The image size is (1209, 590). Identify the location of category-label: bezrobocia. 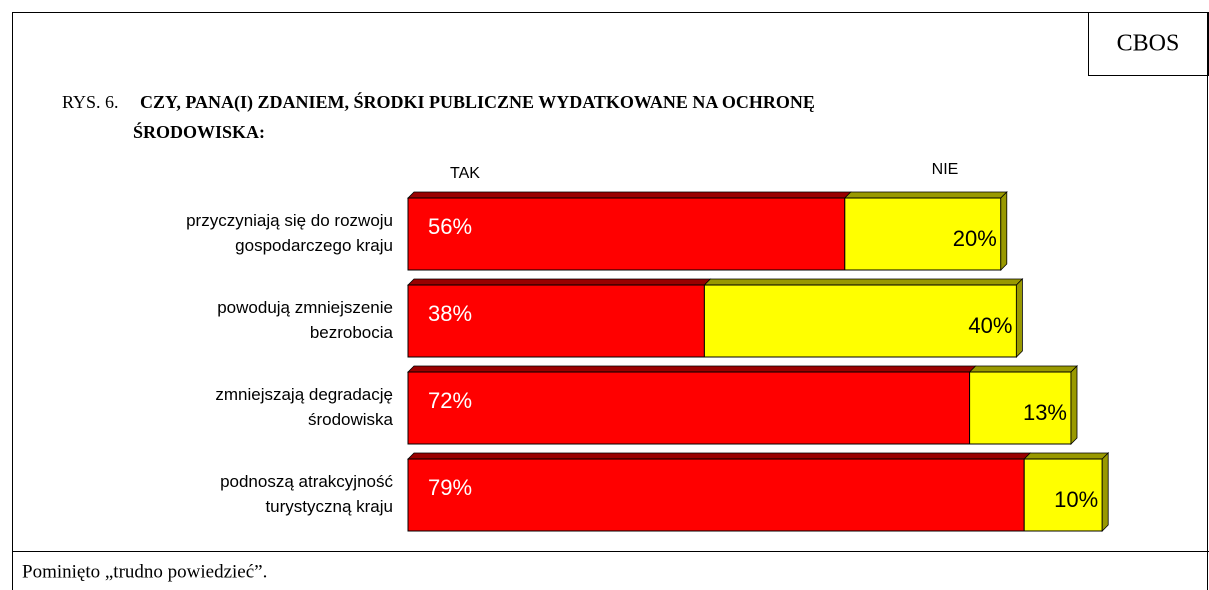
(352, 332).